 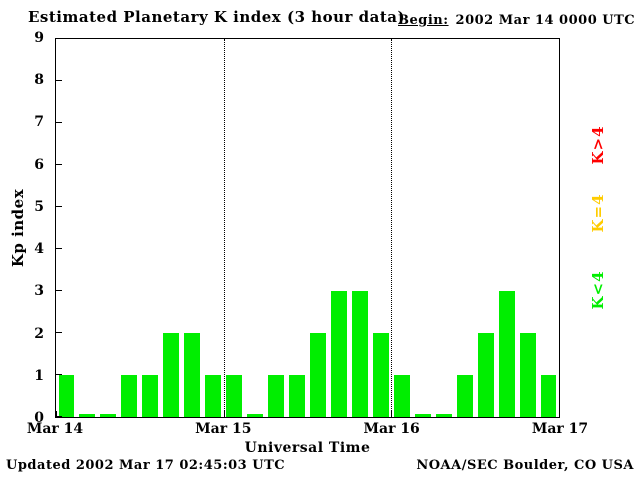 I want to click on x-tick-label: Mar 17, so click(x=560, y=429).